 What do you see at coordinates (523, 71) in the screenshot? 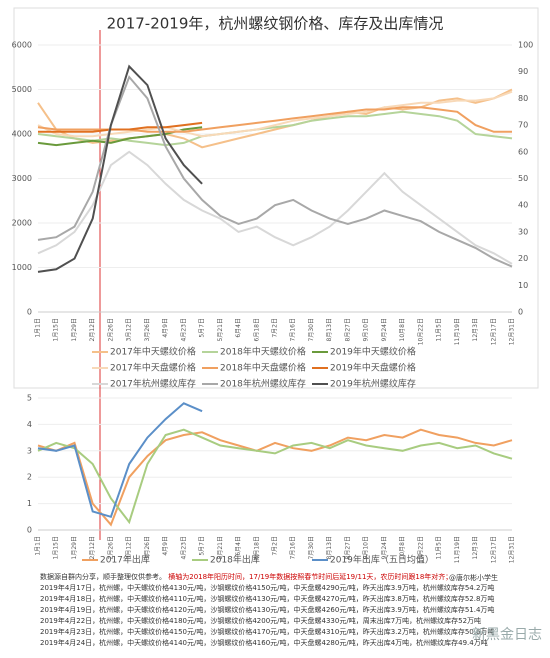
I see `y2-tick-label: 90` at bounding box center [523, 71].